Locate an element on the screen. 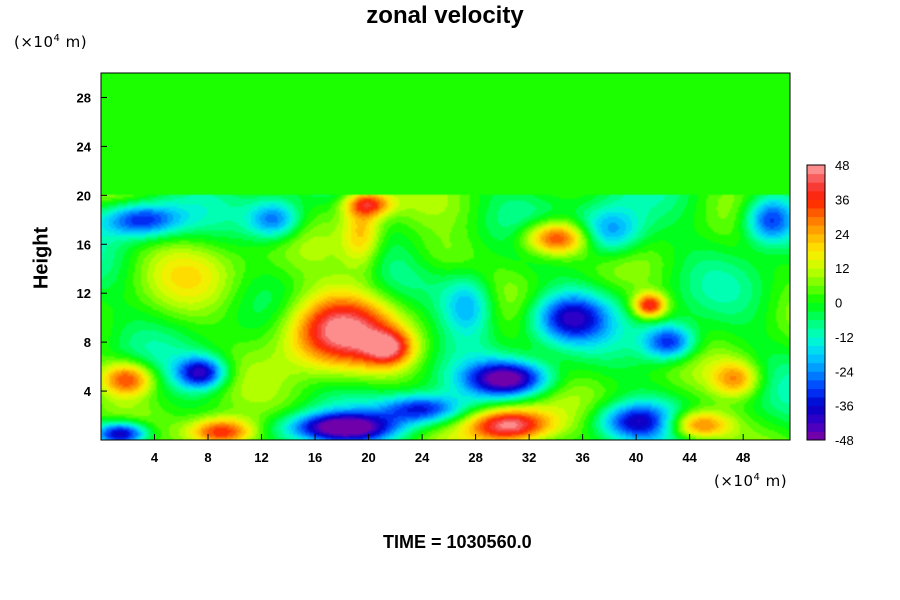 The height and width of the screenshot is (600, 900). colorbar-tick-label: 12 is located at coordinates (842, 268).